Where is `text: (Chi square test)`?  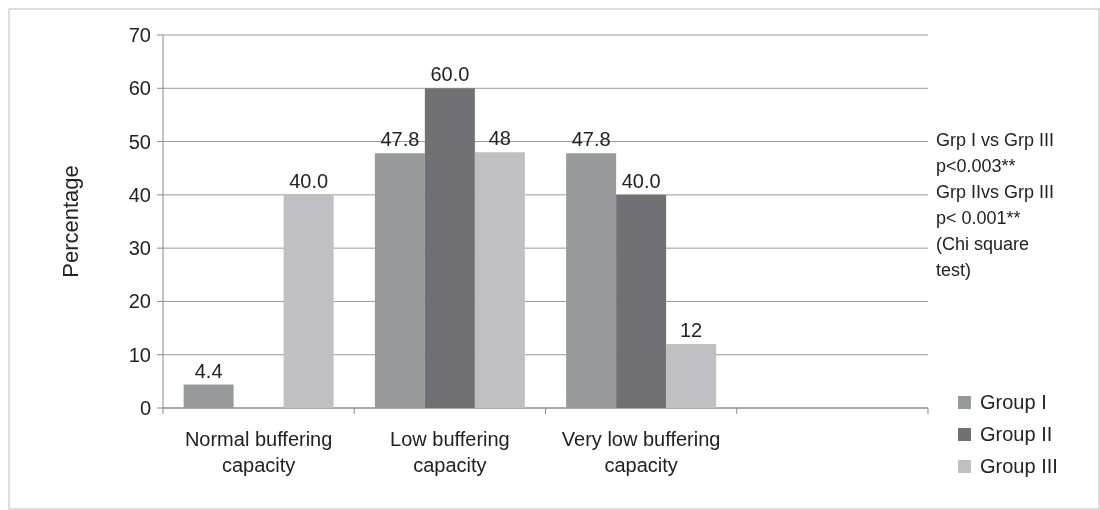 text: (Chi square test) is located at coordinates (983, 257).